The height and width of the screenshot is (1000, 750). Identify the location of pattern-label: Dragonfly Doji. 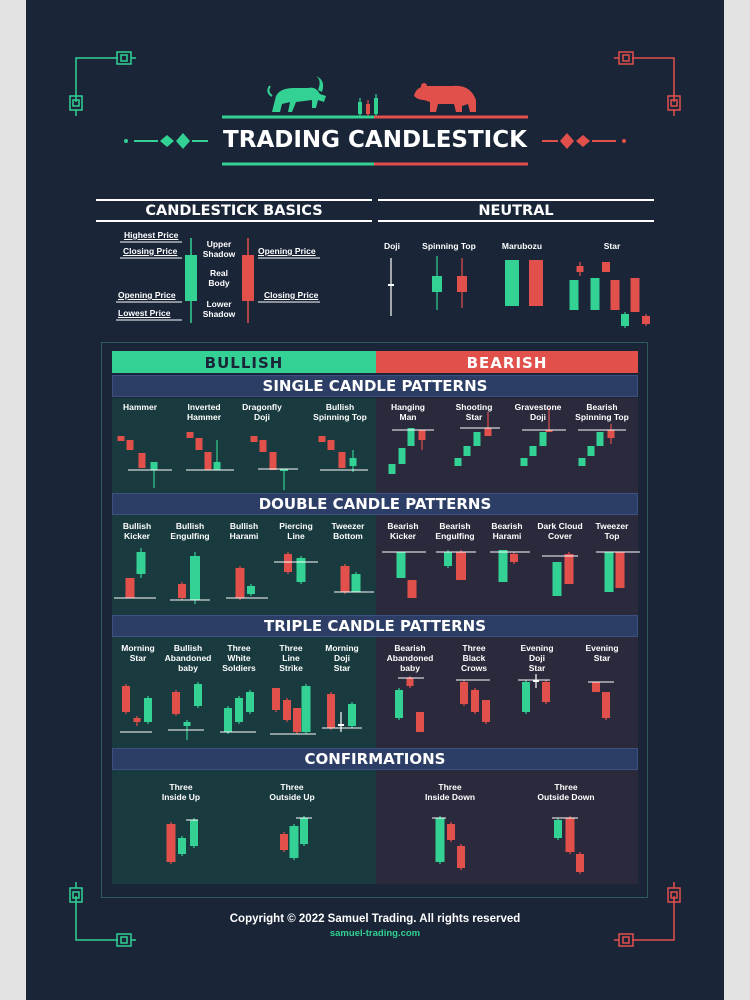
(262, 412).